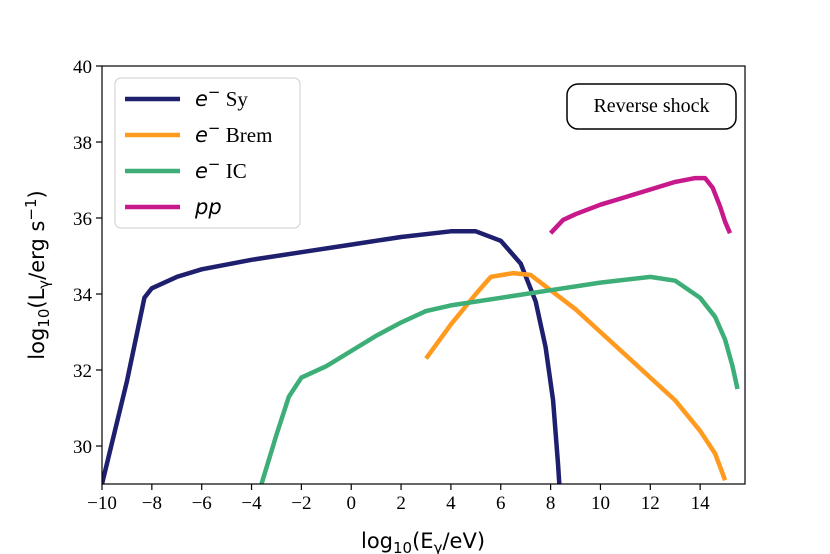 This screenshot has width=830, height=554. What do you see at coordinates (221, 97) in the screenshot?
I see `legend-label-0: e− Sy` at bounding box center [221, 97].